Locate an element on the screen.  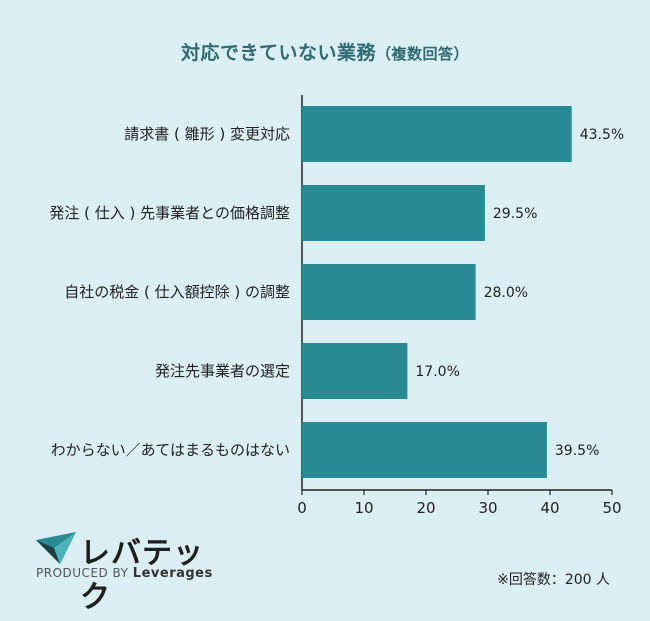
chart-title: 対応できていない業務（複数回答） is located at coordinates (325, 51).